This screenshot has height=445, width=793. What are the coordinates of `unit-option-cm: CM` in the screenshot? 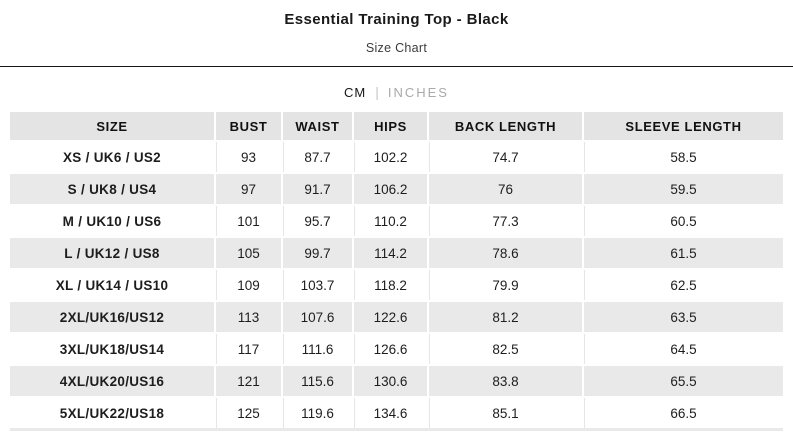 It's located at (355, 92).